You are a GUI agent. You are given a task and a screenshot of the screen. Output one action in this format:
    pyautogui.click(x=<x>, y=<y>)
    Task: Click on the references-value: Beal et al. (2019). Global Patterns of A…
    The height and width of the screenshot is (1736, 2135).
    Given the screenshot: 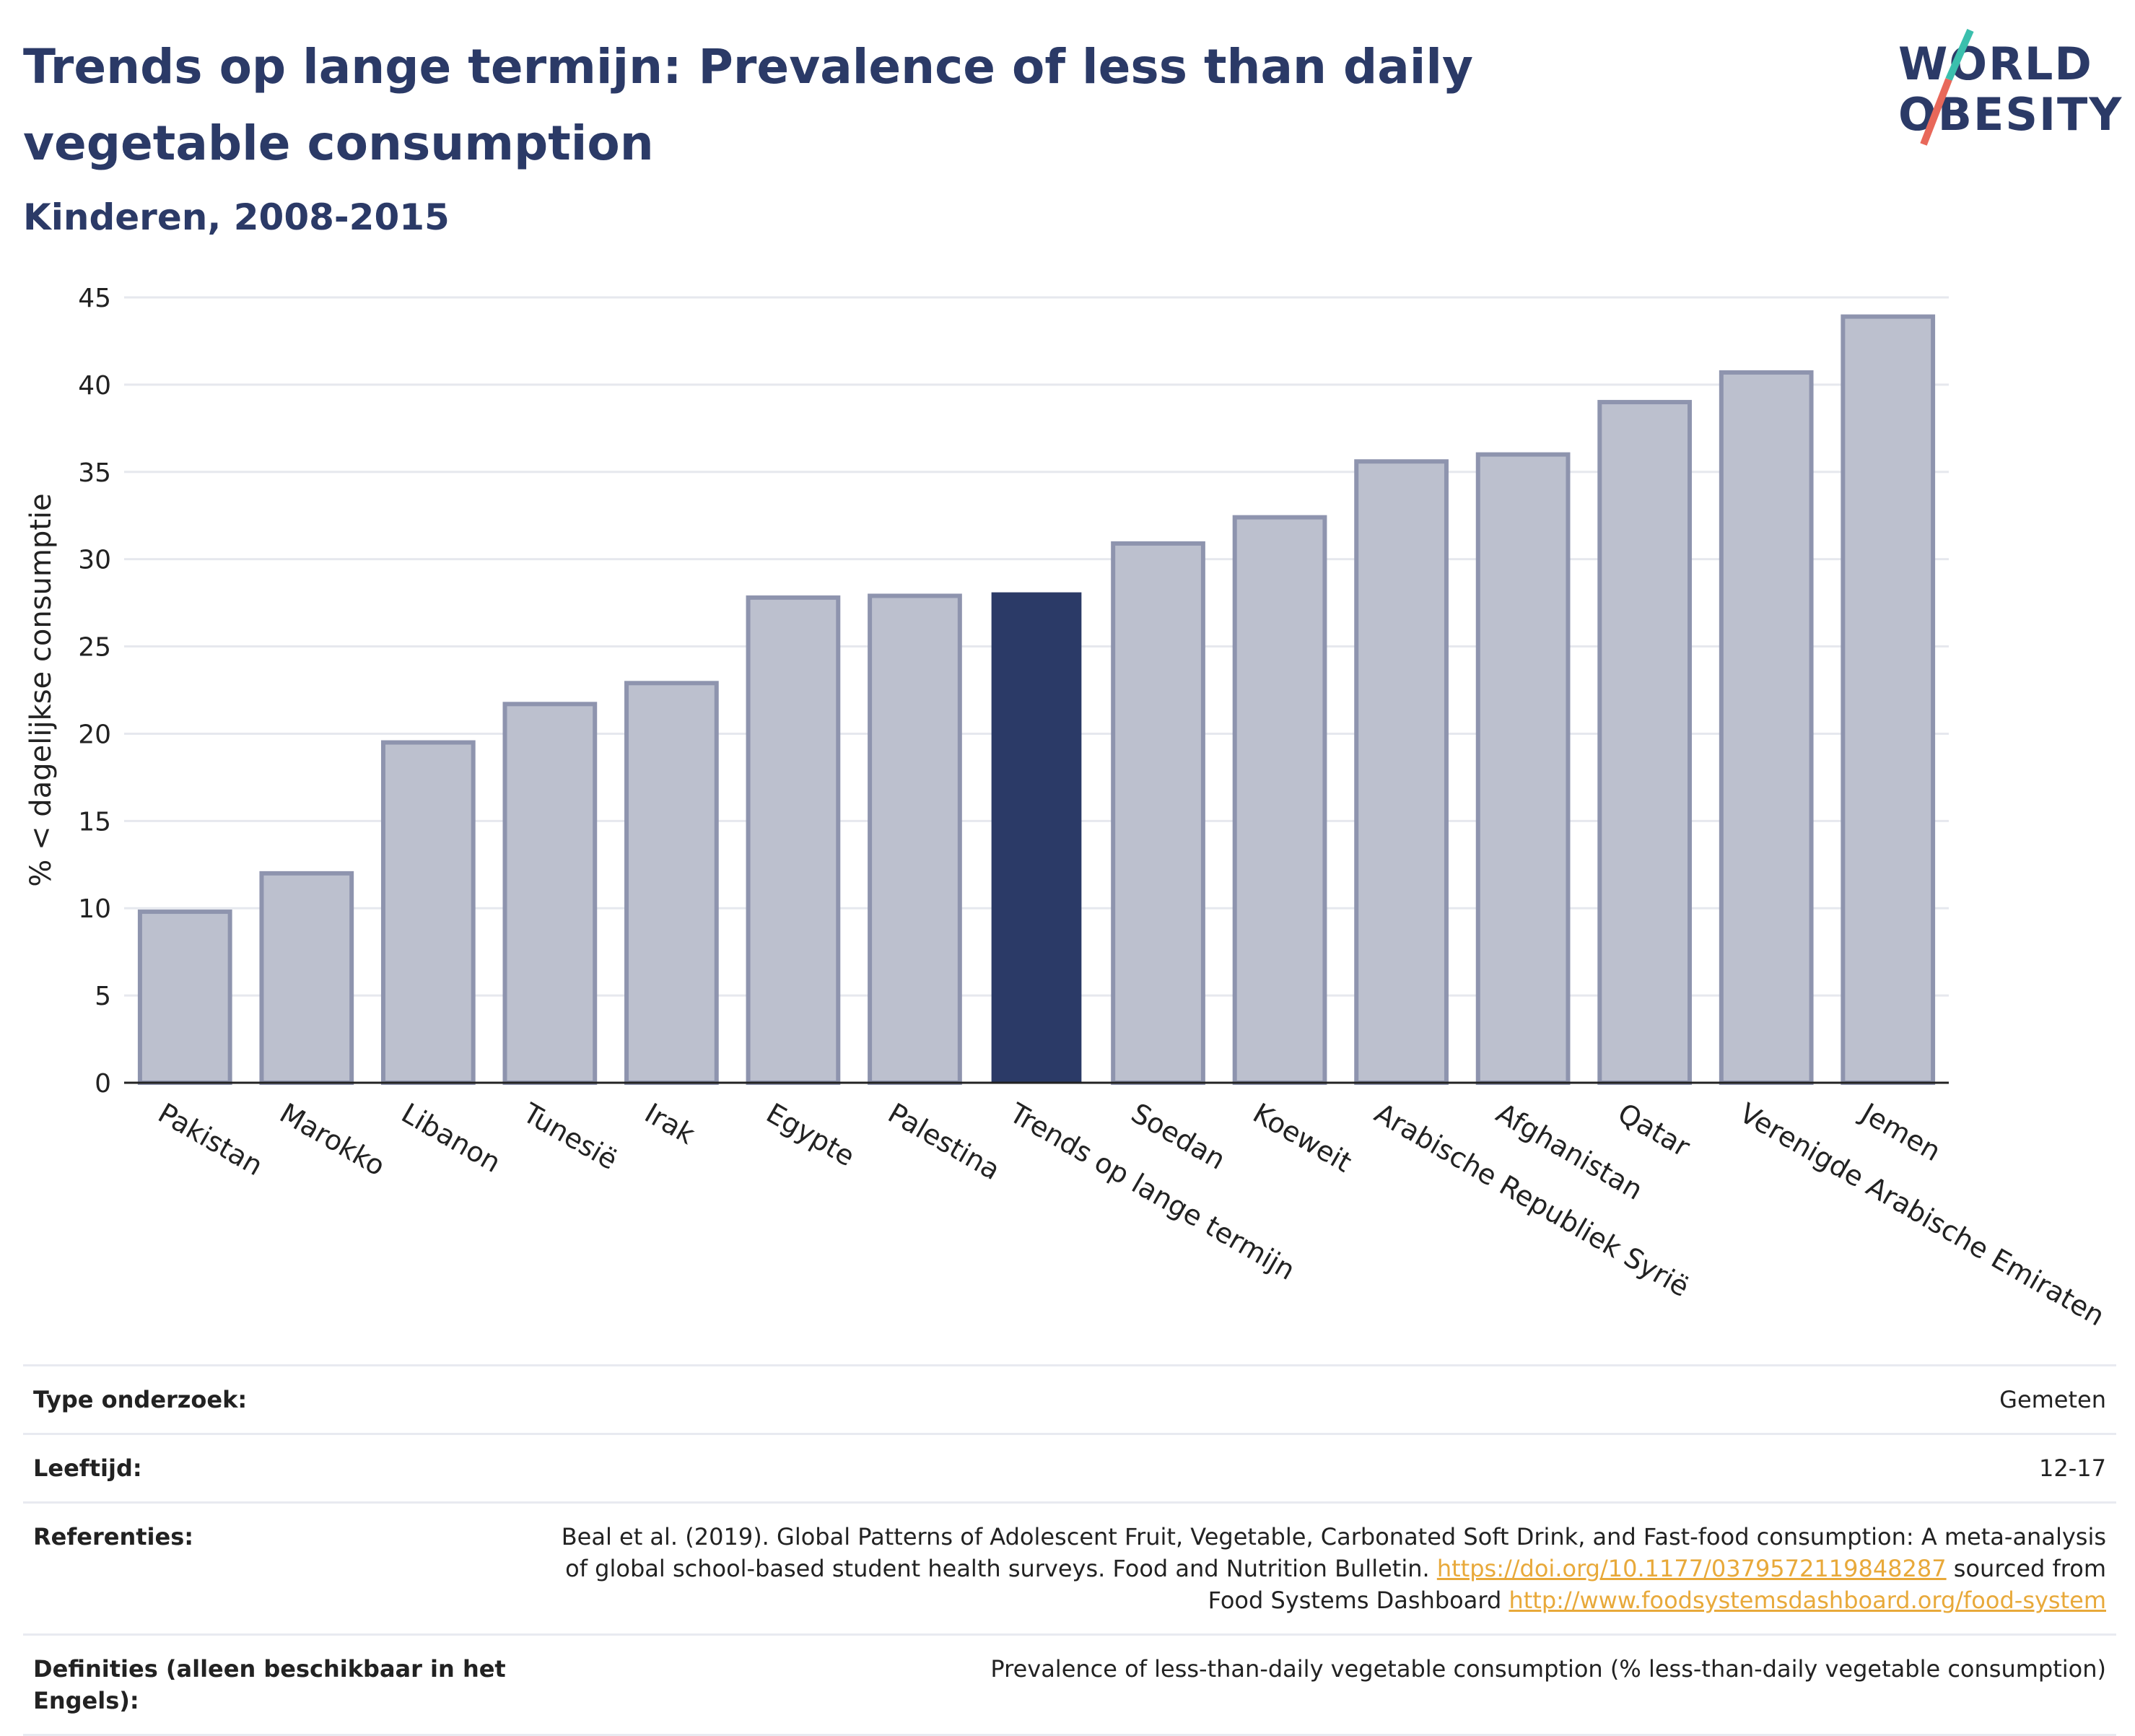 What is the action you would take?
    pyautogui.click(x=1308, y=1568)
    